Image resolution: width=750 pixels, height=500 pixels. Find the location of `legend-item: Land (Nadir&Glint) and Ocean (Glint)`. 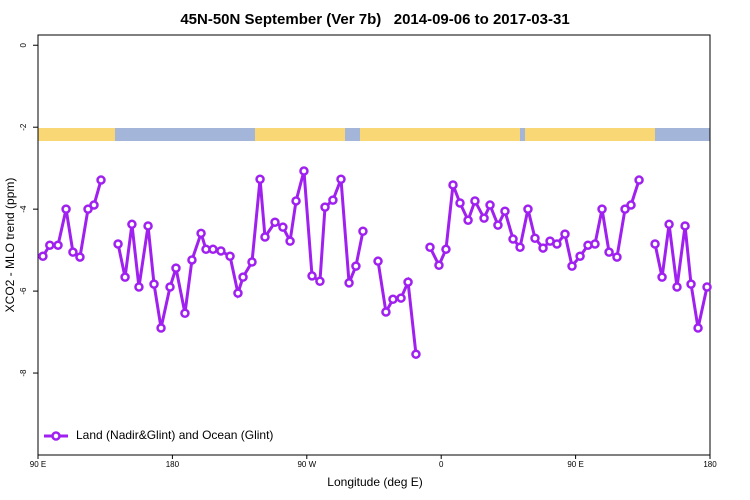

legend-item: Land (Nadir&Glint) and Ocean (Glint) is located at coordinates (158, 435).